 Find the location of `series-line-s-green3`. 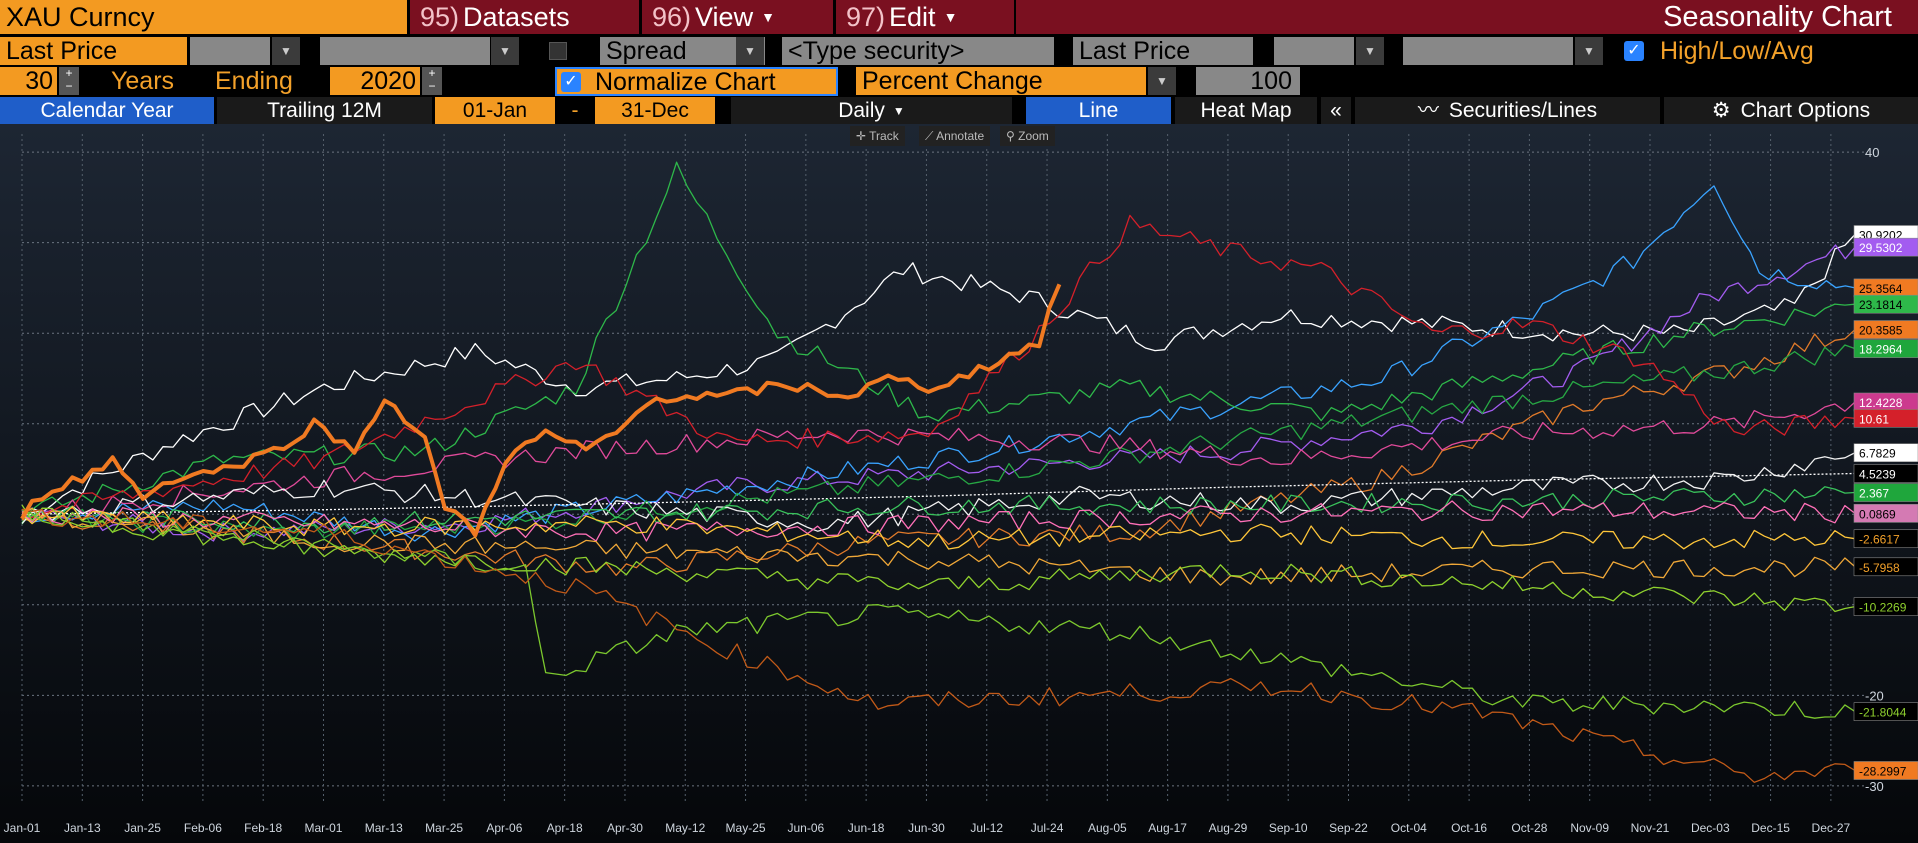

series-line-s-green3 is located at coordinates (938, 510).